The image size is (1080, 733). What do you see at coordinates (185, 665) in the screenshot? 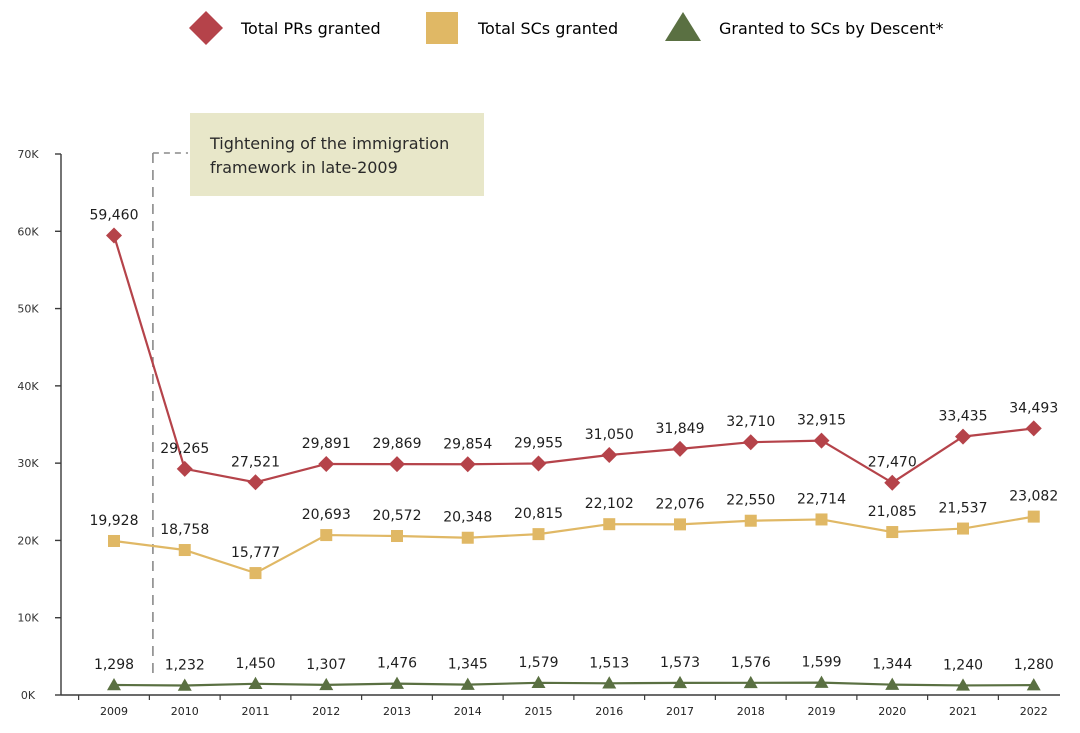
I see `data-label: 1,232` at bounding box center [185, 665].